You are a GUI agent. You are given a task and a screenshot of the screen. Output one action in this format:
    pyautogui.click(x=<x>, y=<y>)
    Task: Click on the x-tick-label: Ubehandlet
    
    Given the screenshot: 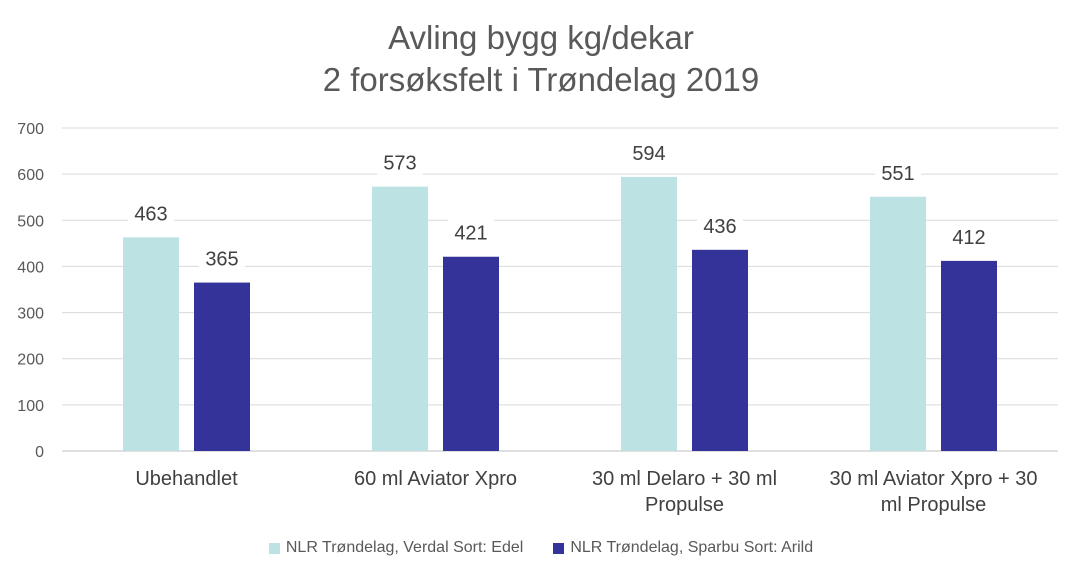 What is the action you would take?
    pyautogui.click(x=186, y=479)
    